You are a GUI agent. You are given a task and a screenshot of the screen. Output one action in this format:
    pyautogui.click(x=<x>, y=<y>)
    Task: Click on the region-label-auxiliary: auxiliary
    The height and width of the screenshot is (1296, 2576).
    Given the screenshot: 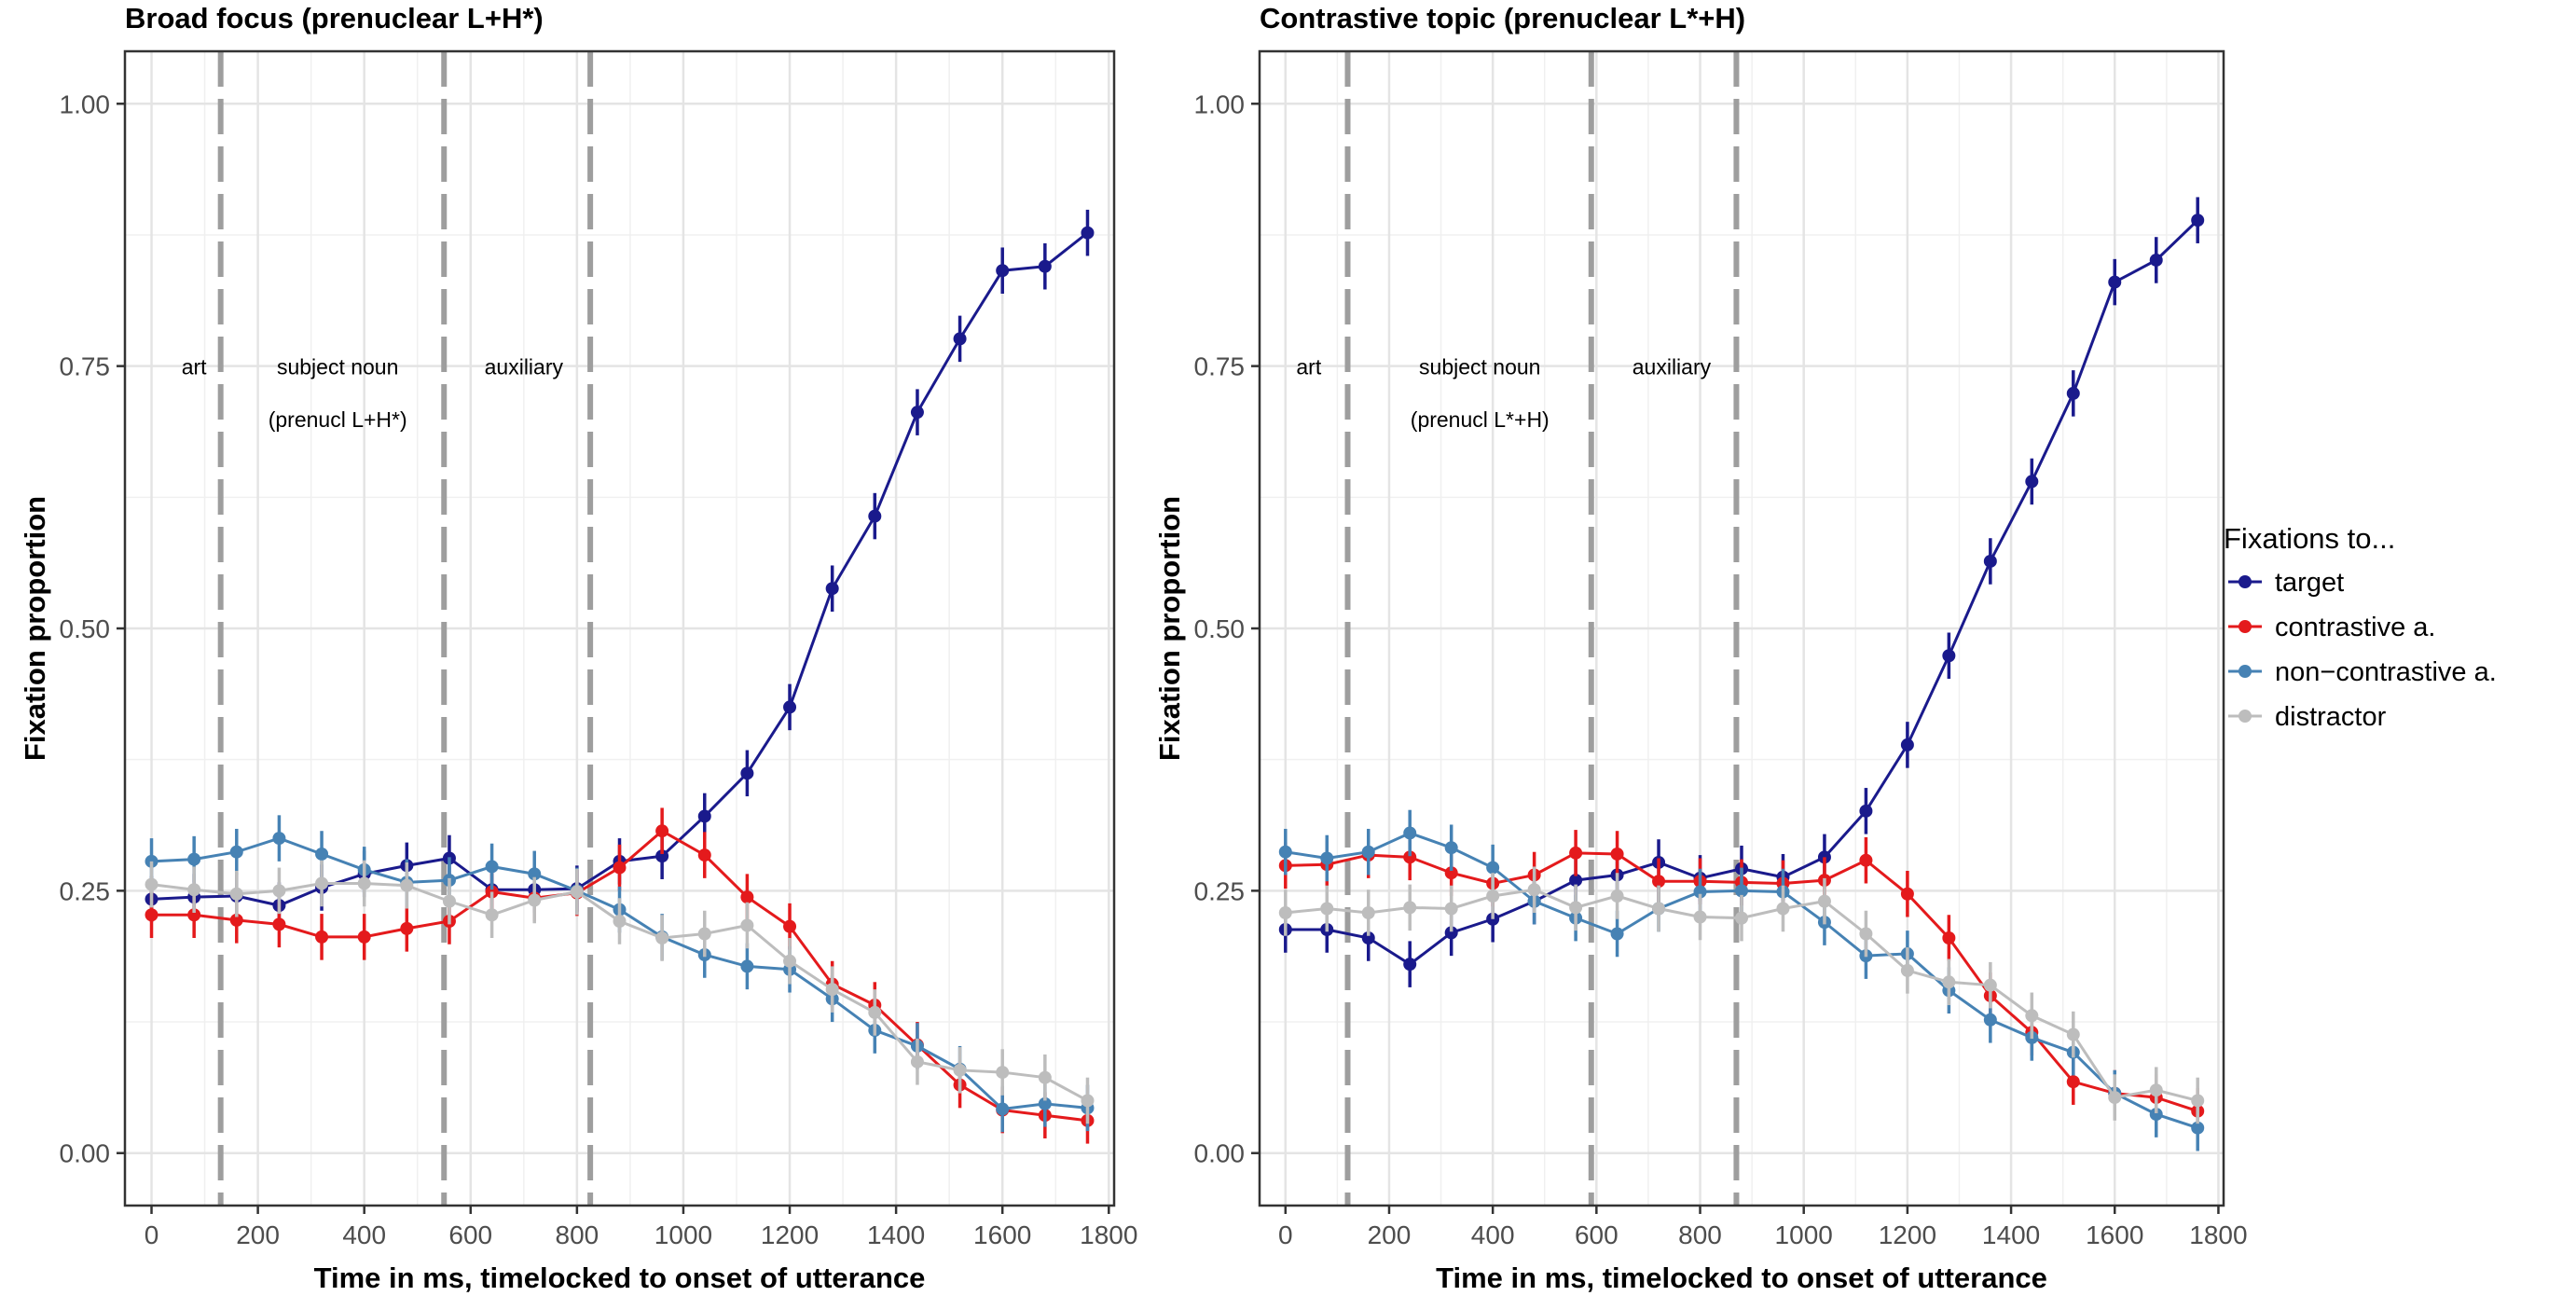 What is the action you would take?
    pyautogui.click(x=524, y=367)
    